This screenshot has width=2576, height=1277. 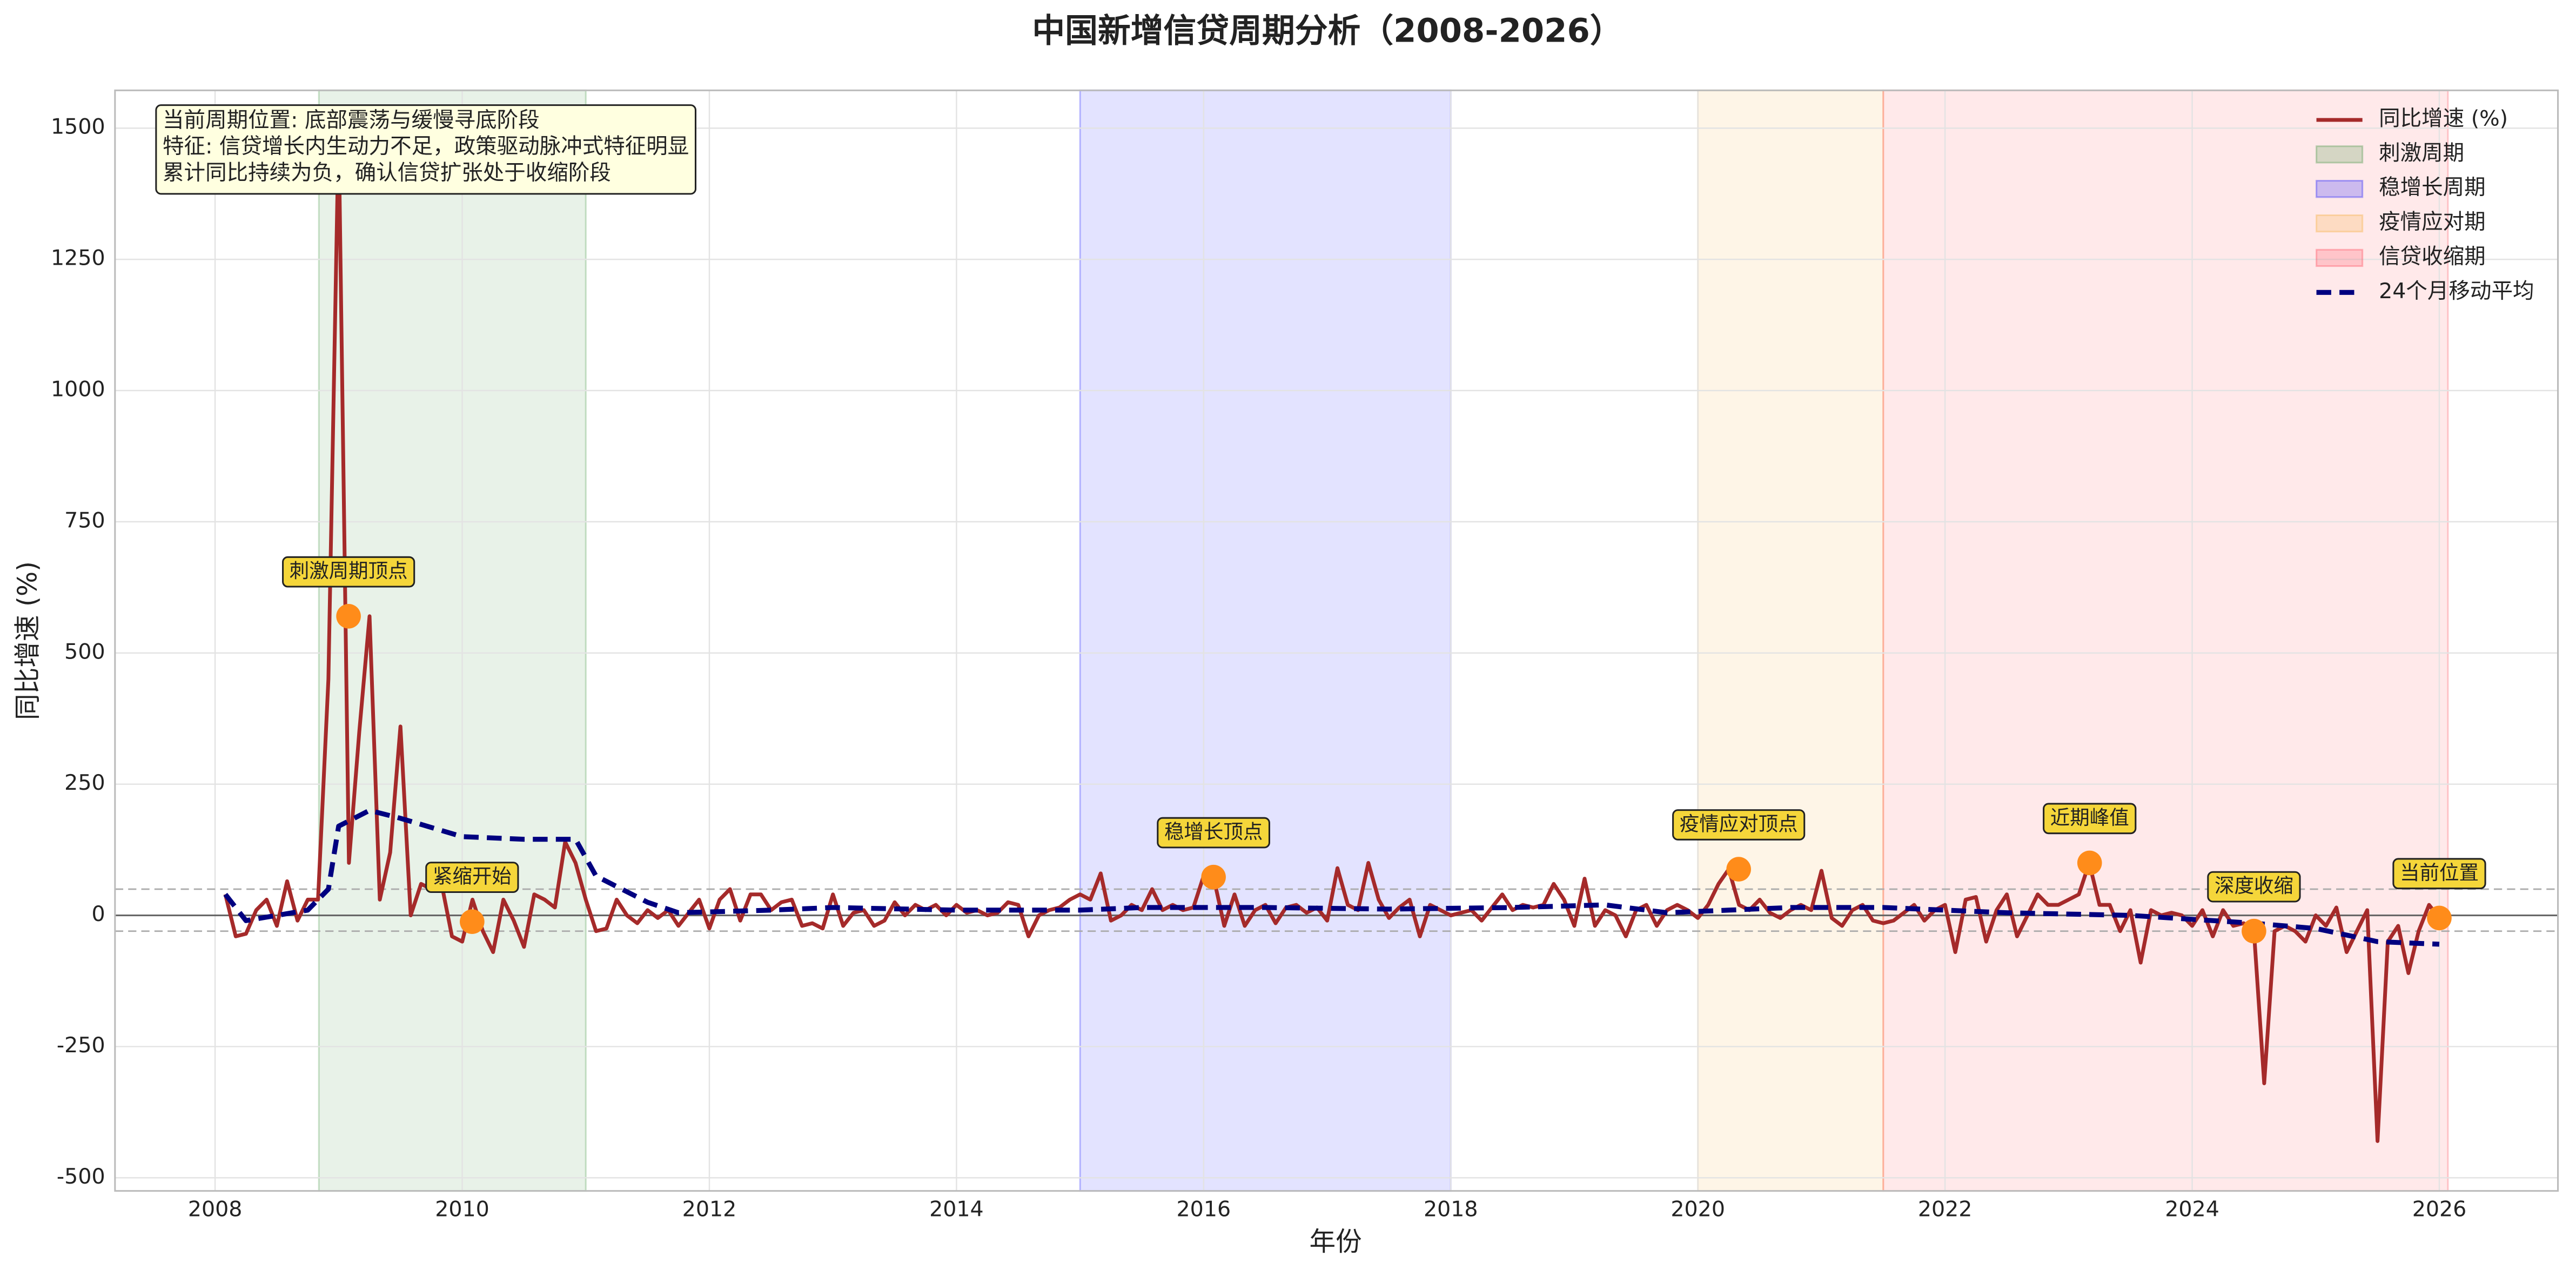 I want to click on info-box-frame, so click(x=426, y=149).